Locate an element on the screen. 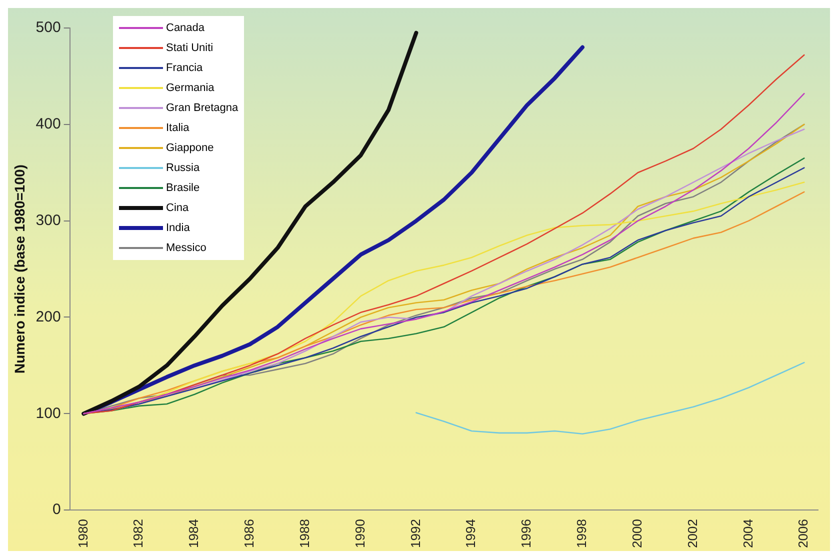 The height and width of the screenshot is (559, 838). legend-label: Francia is located at coordinates (184, 68).